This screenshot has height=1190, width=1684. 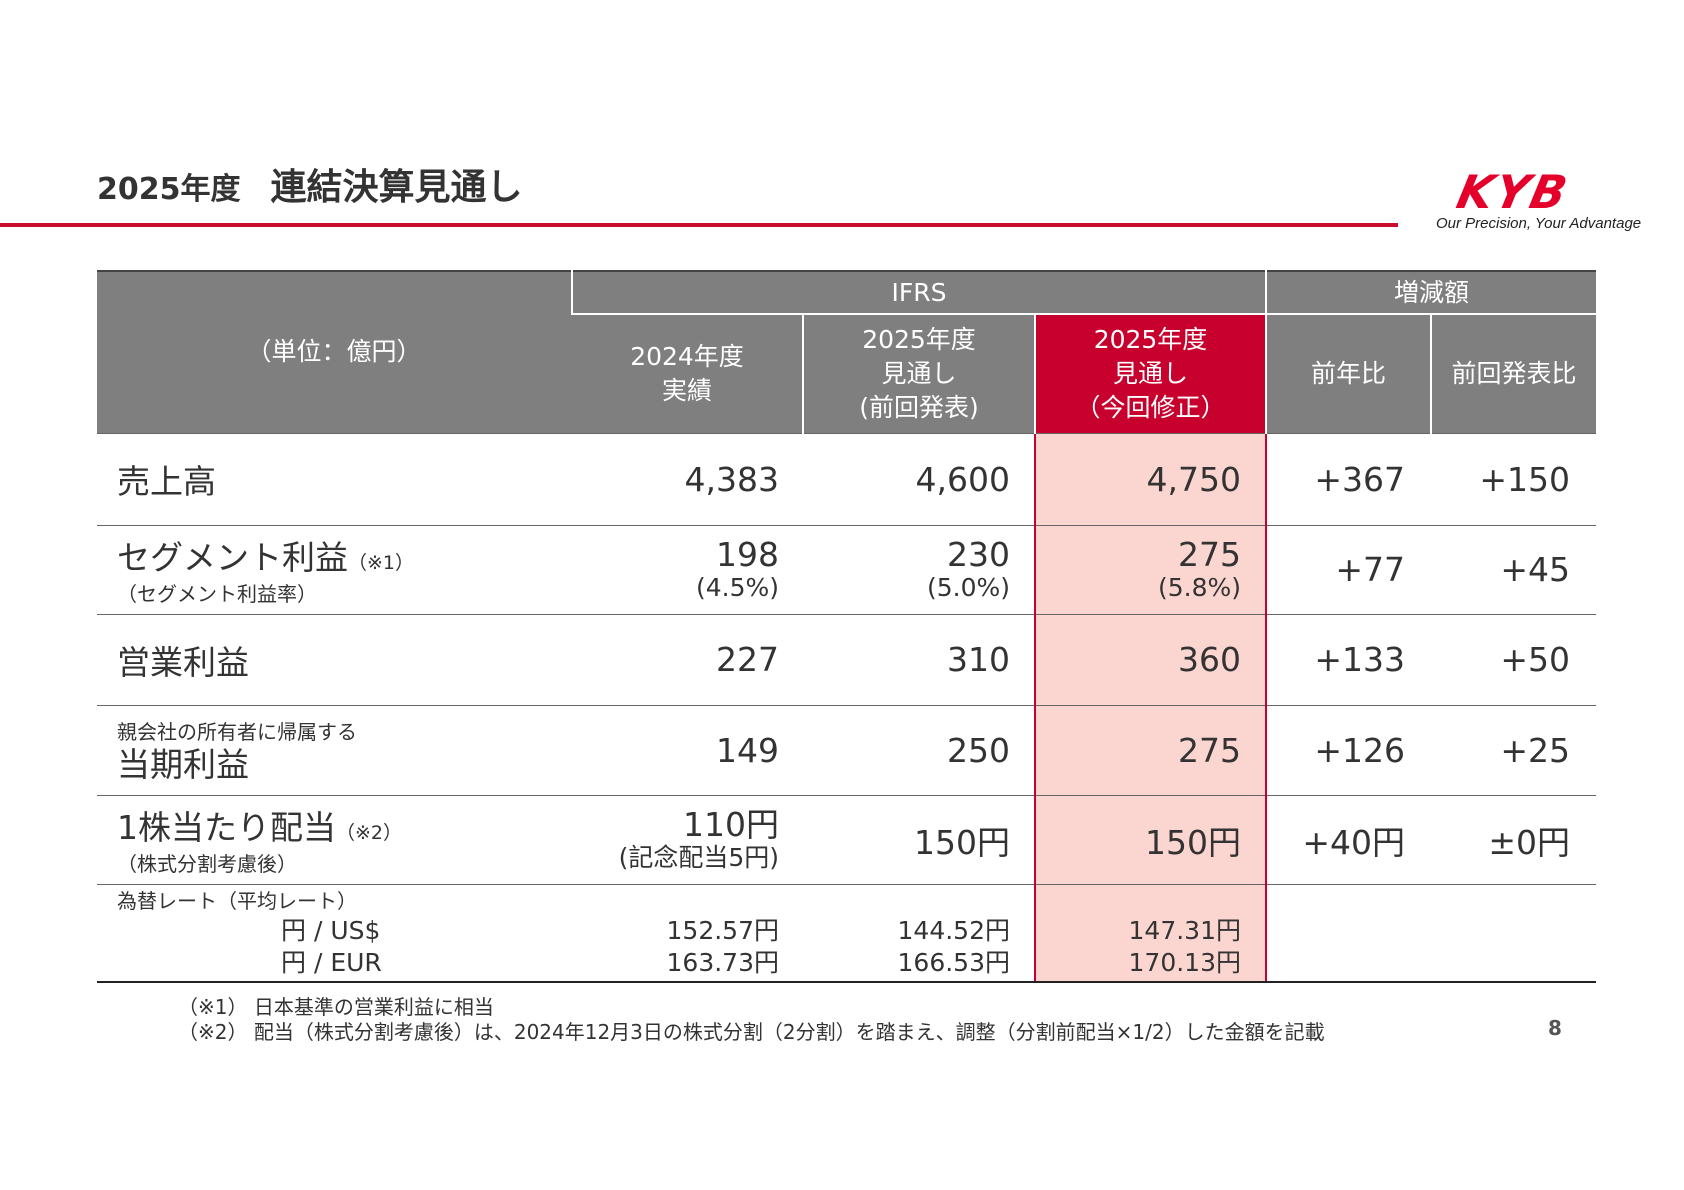 What do you see at coordinates (687, 373) in the screenshot?
I see `col-2024-actual: 2024年度 実績` at bounding box center [687, 373].